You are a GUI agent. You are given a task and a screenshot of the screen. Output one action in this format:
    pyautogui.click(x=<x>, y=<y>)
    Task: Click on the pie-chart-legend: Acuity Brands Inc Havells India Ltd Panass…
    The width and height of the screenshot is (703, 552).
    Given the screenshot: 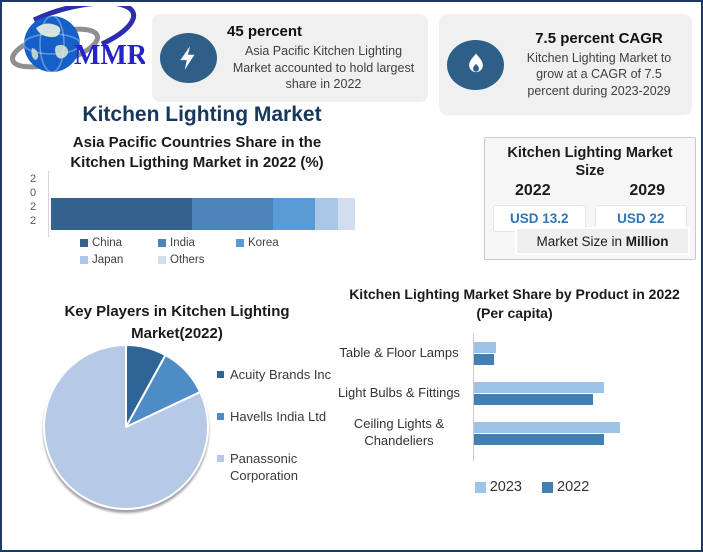 What is the action you would take?
    pyautogui.click(x=276, y=437)
    